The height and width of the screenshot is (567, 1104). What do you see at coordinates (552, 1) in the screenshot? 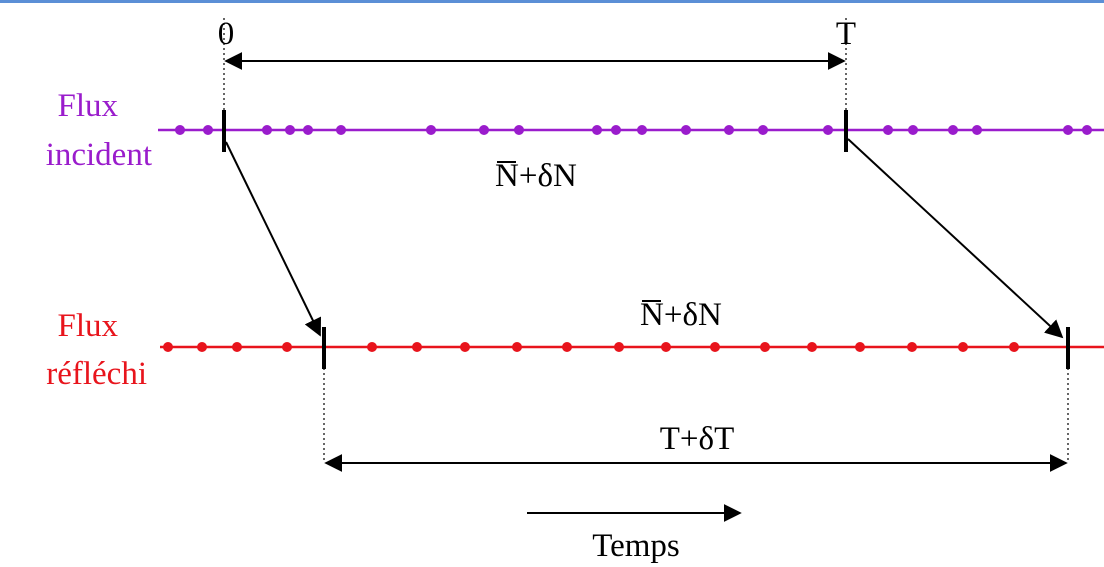
I see `top-rule` at bounding box center [552, 1].